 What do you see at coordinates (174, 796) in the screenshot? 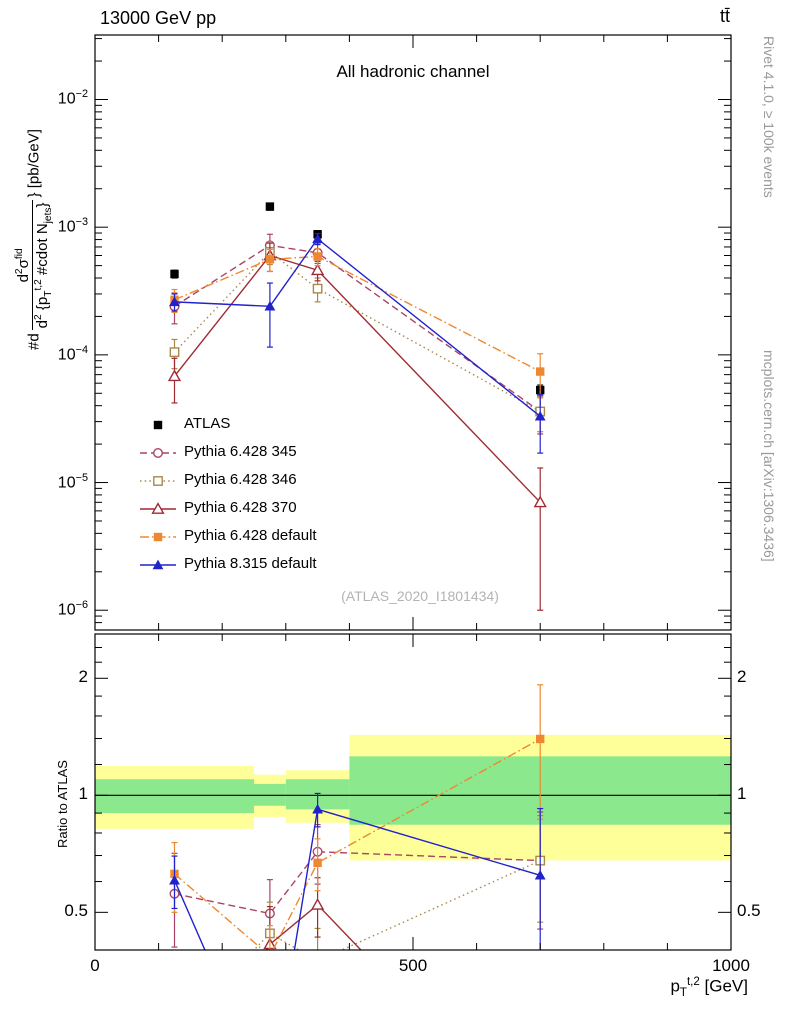
I see `green-band-bin0` at bounding box center [174, 796].